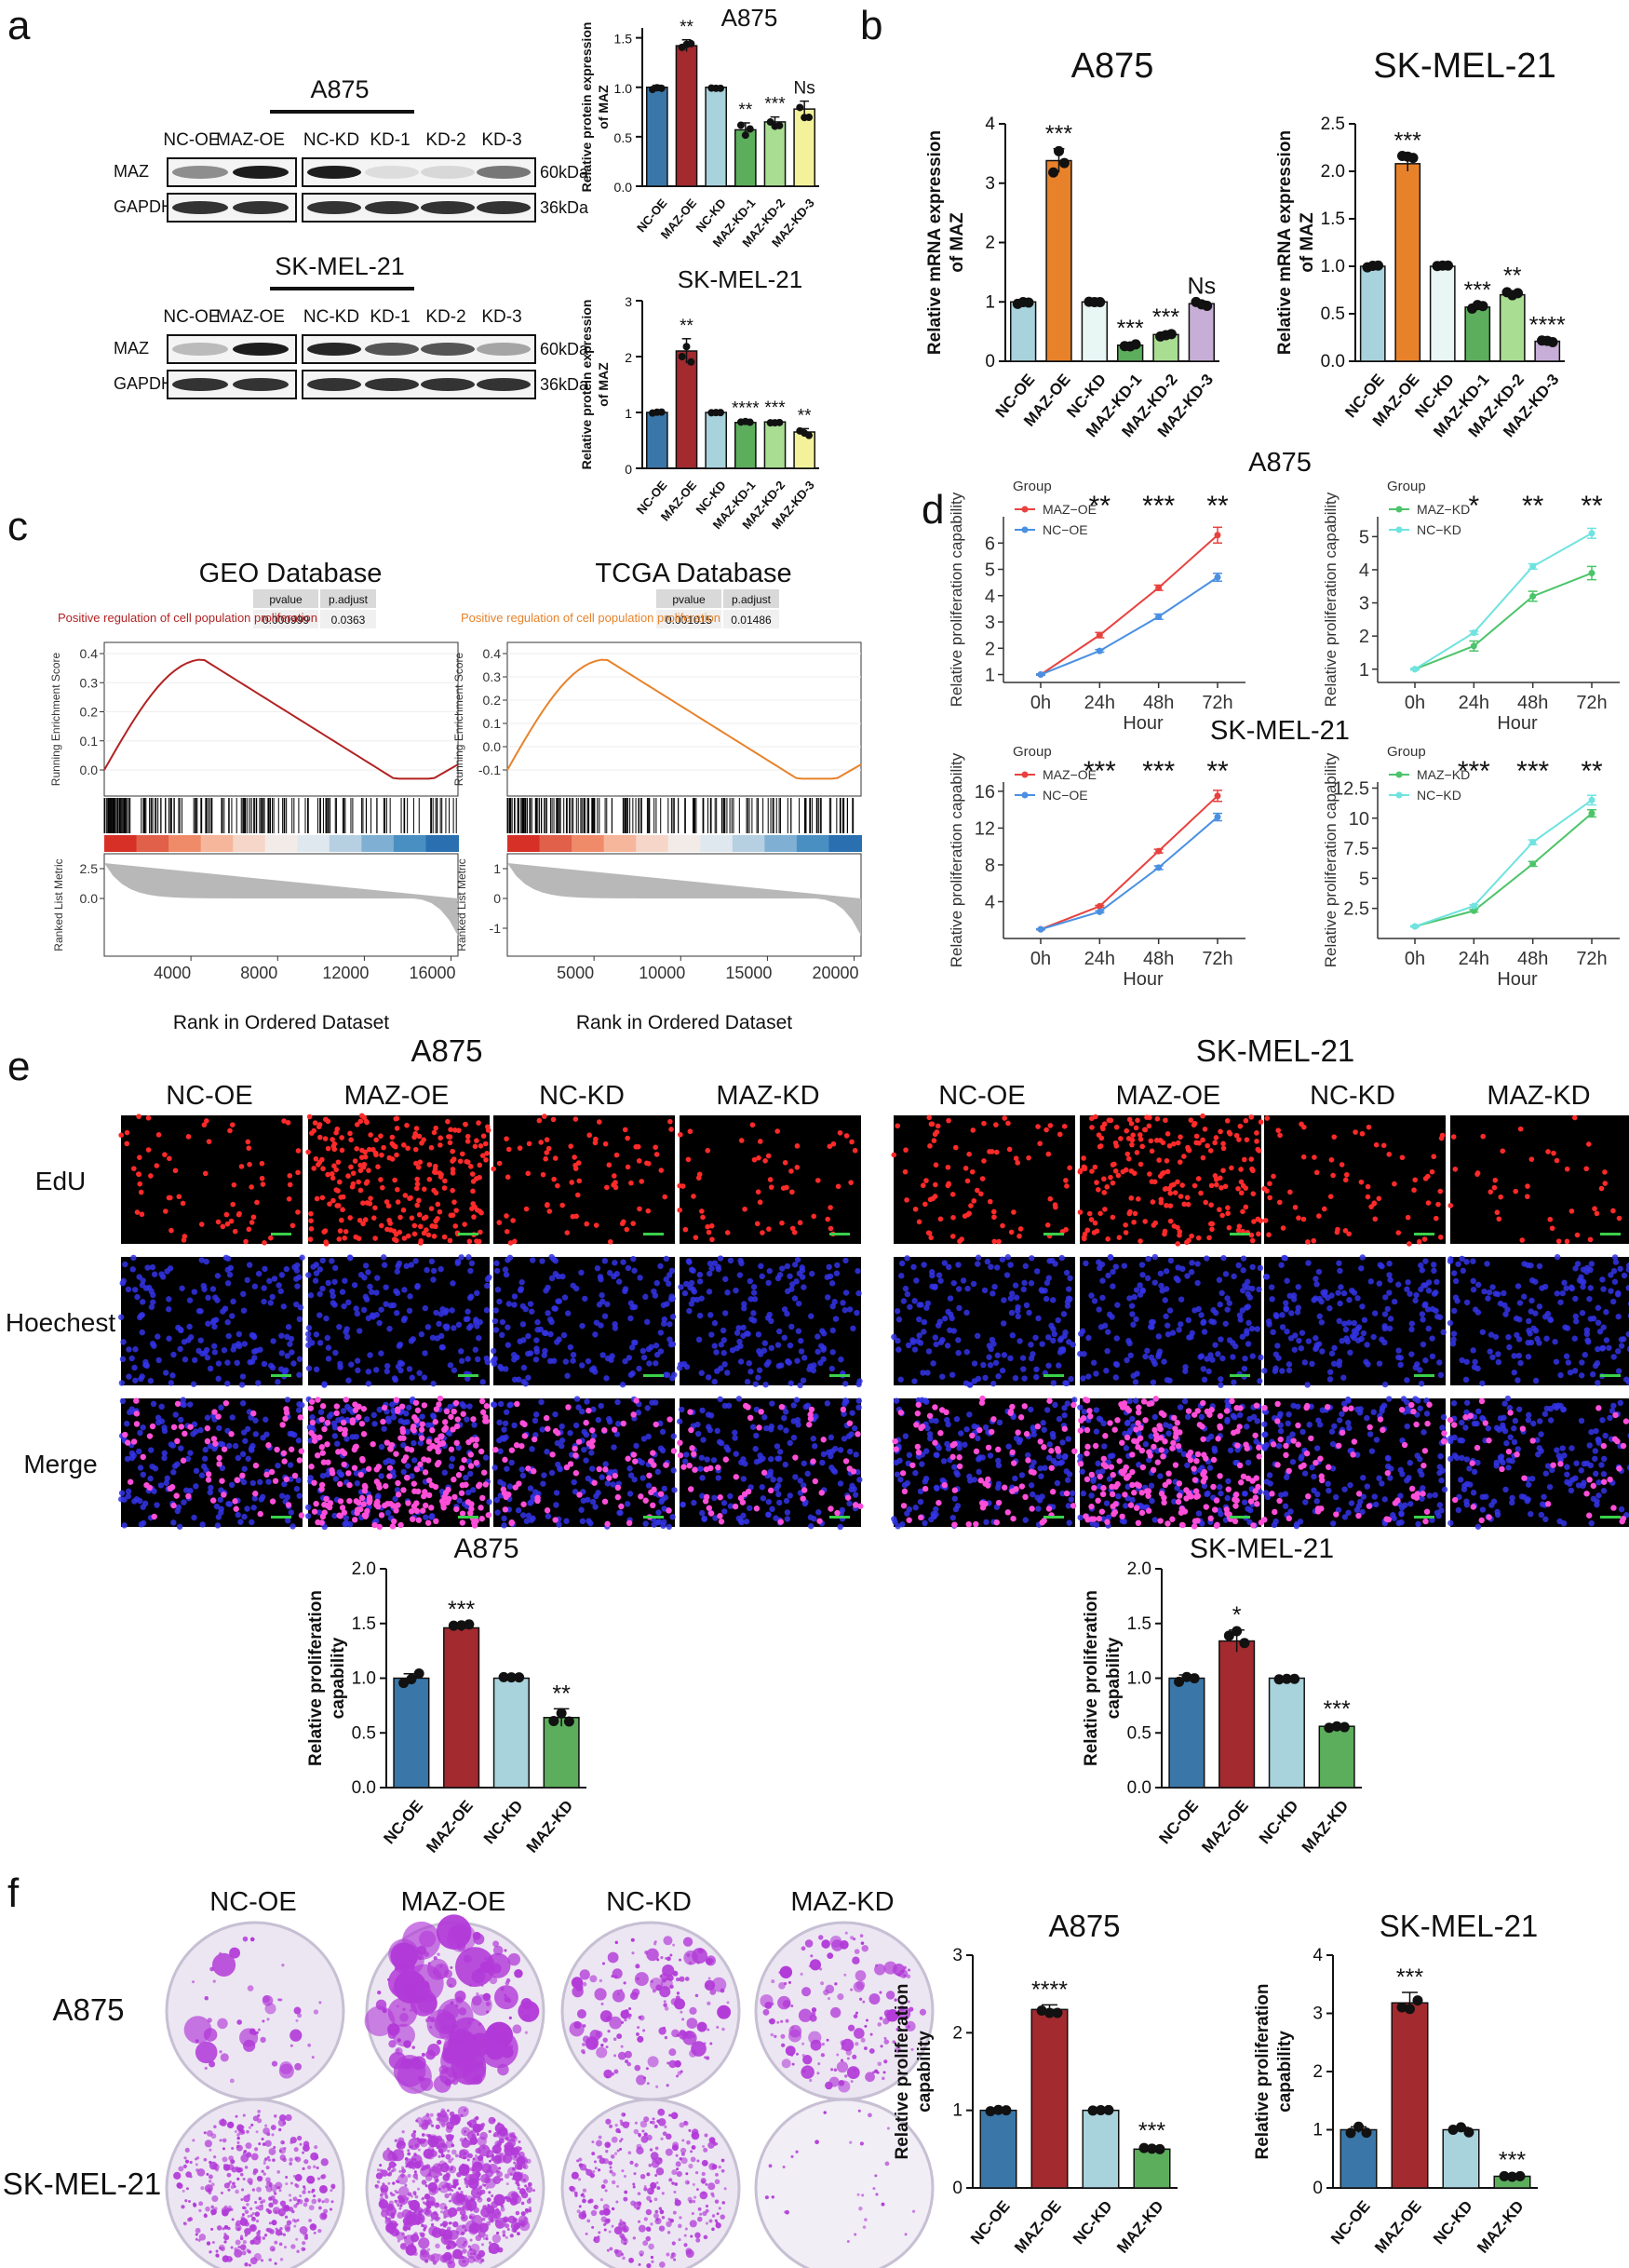 Image resolution: width=1629 pixels, height=2268 pixels. Describe the element at coordinates (399, 1179) in the screenshot. I see `image-background` at that location.